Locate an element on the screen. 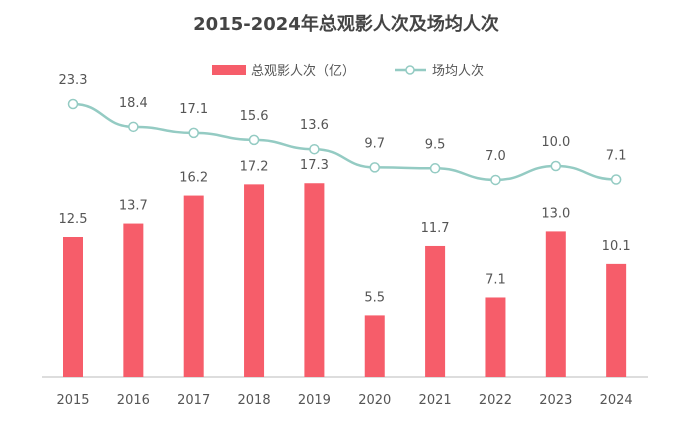 The width and height of the screenshot is (692, 430). bar-label-2019: 17.3 is located at coordinates (314, 165).